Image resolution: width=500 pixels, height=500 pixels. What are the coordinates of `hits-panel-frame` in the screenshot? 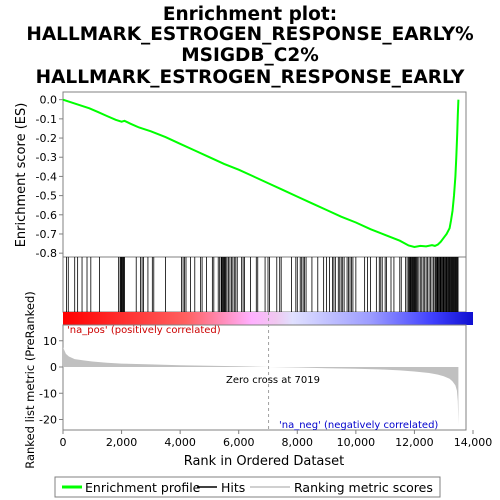 It's located at (264, 284).